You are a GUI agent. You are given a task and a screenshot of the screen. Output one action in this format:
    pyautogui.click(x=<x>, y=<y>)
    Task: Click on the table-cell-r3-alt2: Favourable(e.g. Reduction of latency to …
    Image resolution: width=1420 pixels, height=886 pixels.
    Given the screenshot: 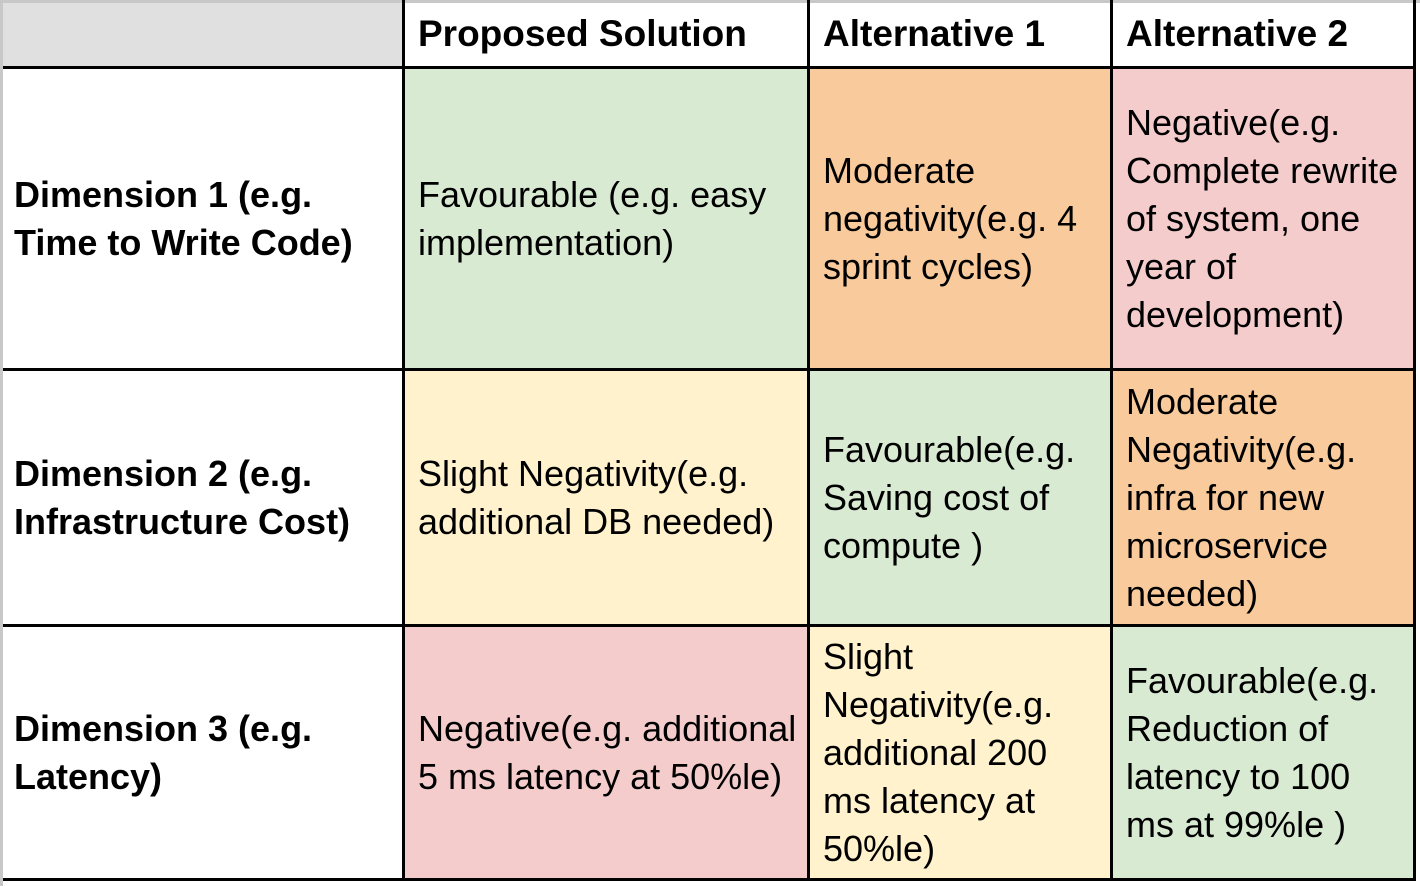 What is the action you would take?
    pyautogui.click(x=1263, y=753)
    